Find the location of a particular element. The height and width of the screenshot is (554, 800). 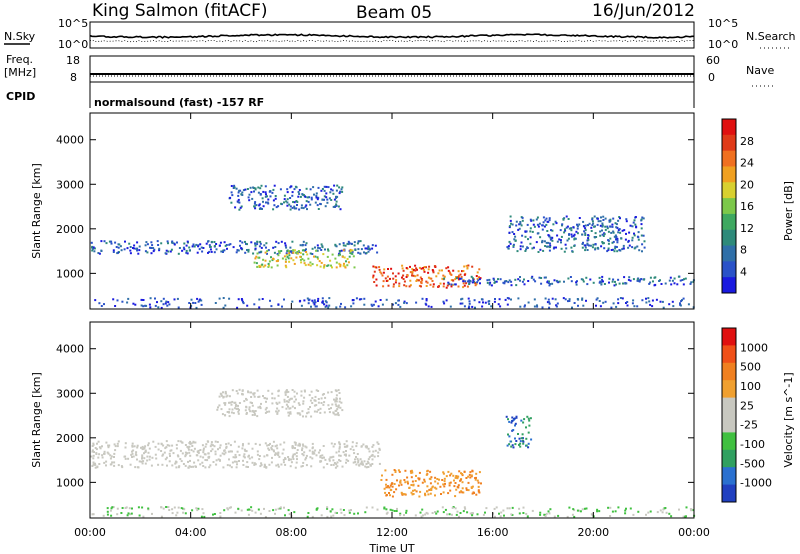

colorbar-segment is located at coordinates (729, 285).